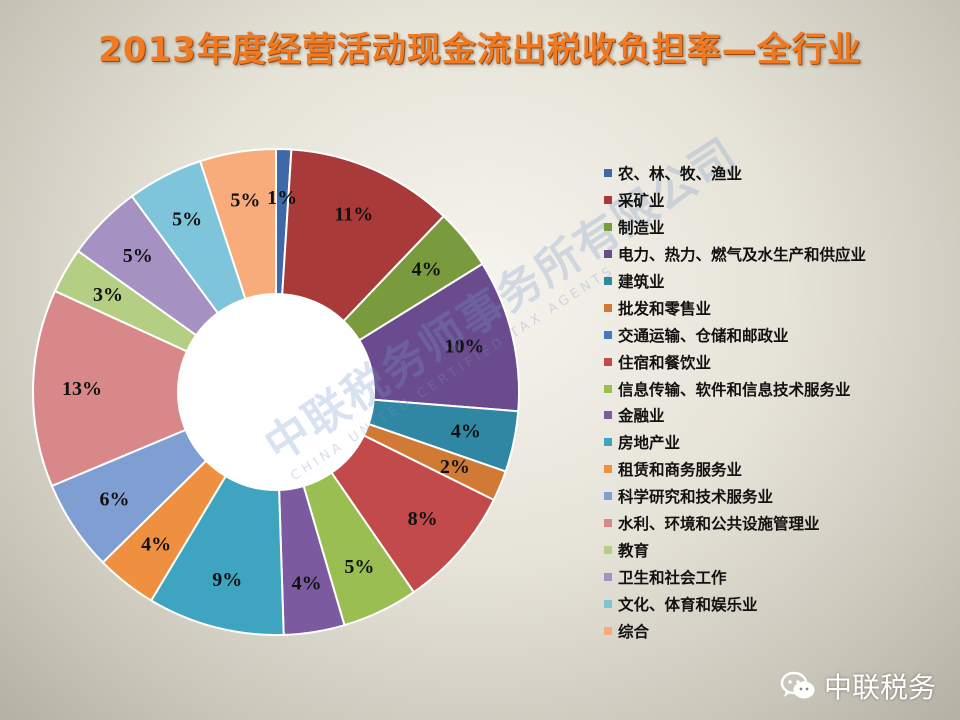 This screenshot has width=960, height=720. I want to click on legend-item: 科学研究和技术服务业, so click(774, 496).